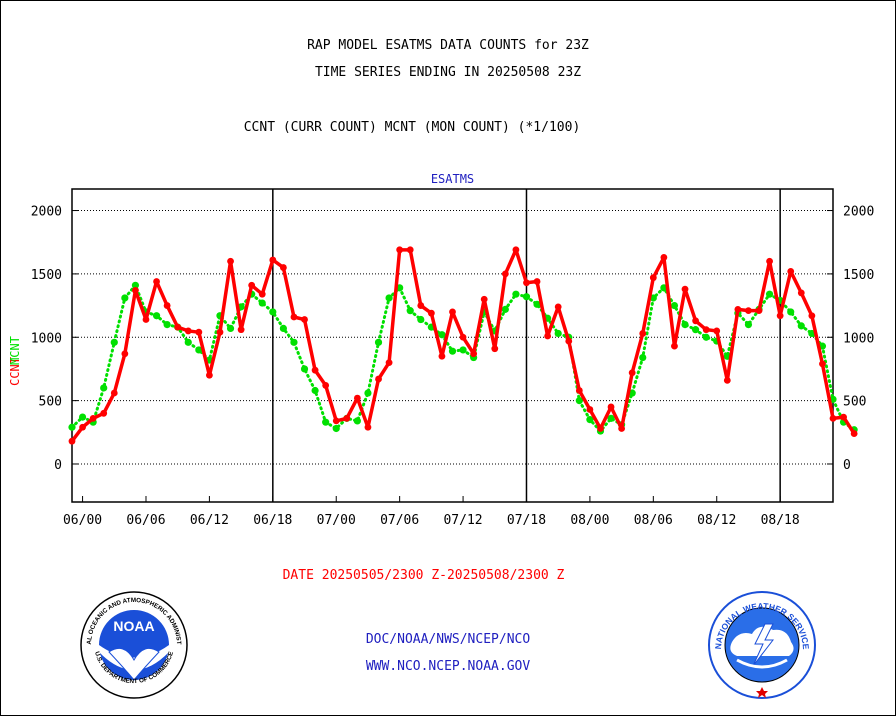 This screenshot has width=896, height=716. Describe the element at coordinates (272, 520) in the screenshot. I see `x-tick-label: 06/18` at that location.